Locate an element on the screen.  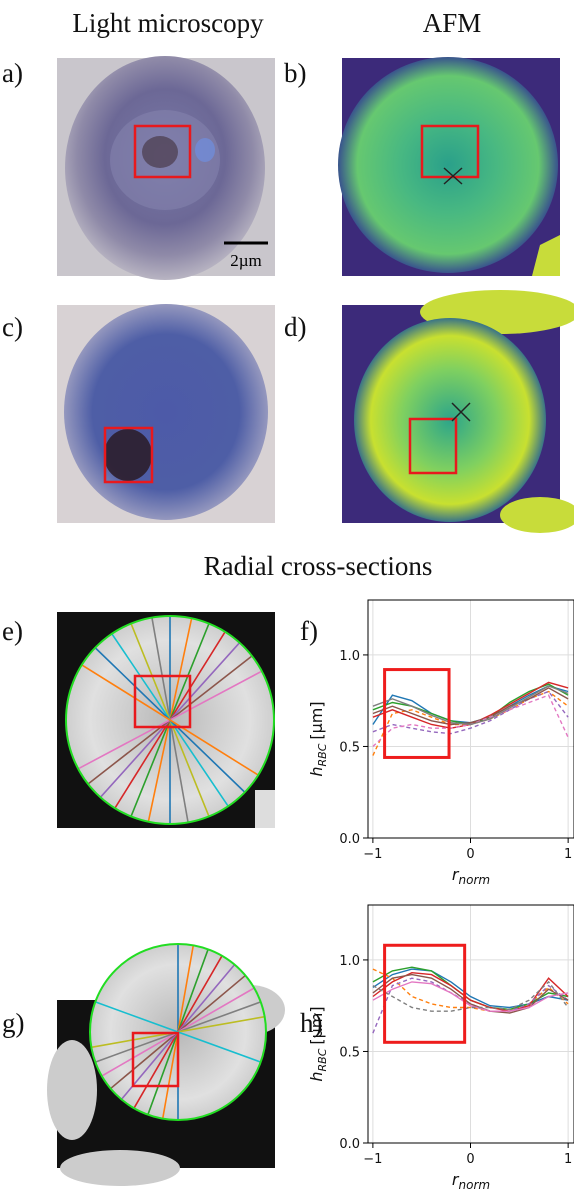
image-g is located at coordinates (166, 1064).